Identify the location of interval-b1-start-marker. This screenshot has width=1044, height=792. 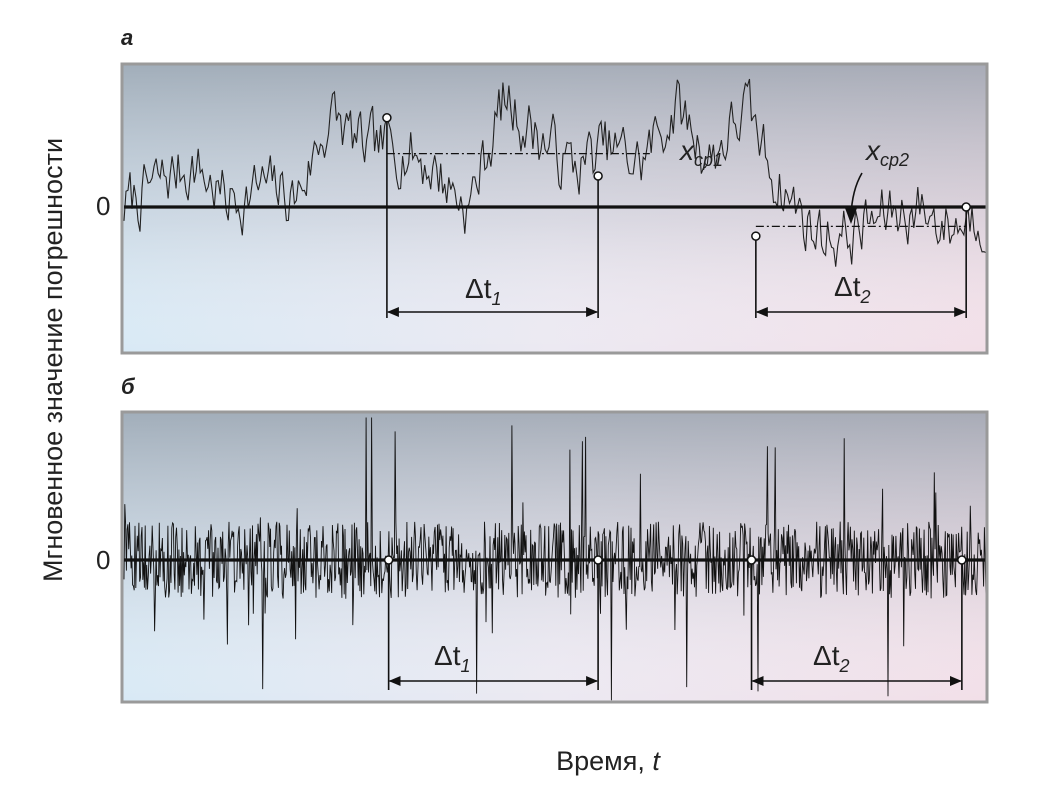
(388, 560).